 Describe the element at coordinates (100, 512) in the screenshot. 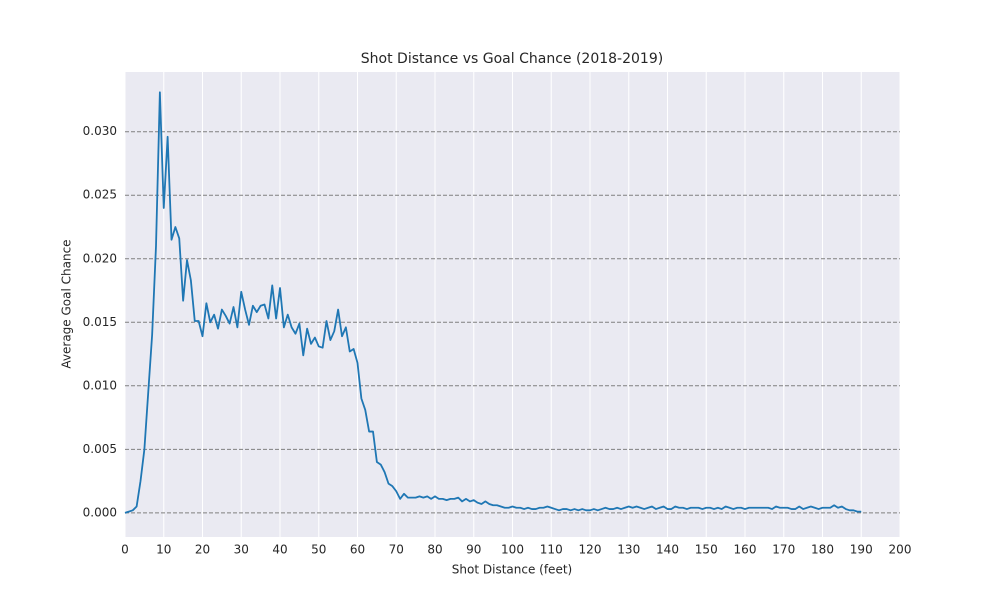

I see `y-tick-label: 0.000` at that location.